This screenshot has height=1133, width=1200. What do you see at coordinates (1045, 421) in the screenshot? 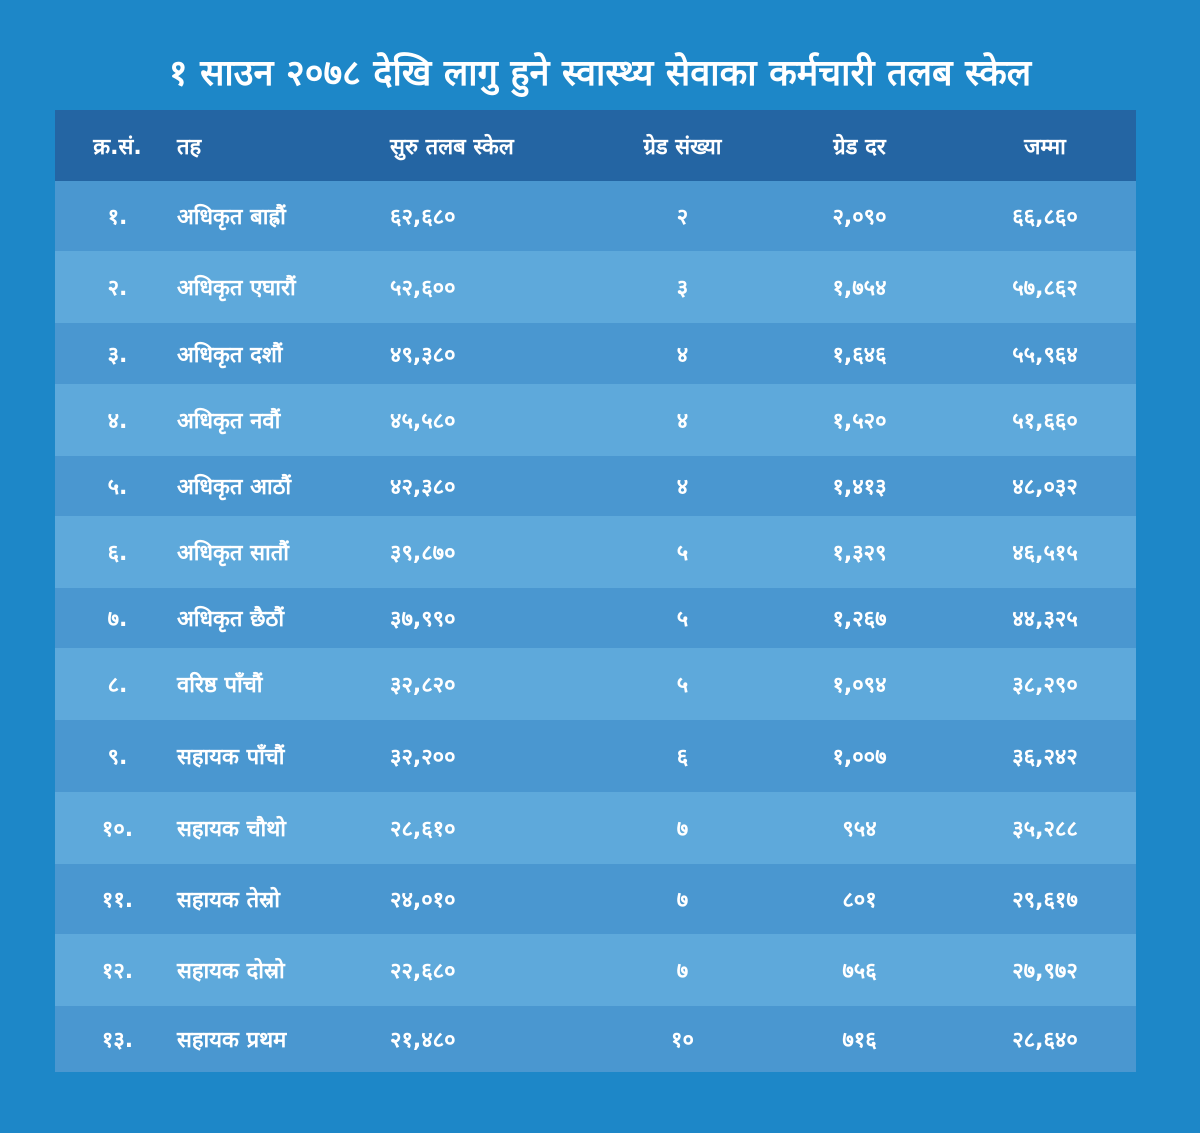
I see `row-total: ५१,६६०` at bounding box center [1045, 421].